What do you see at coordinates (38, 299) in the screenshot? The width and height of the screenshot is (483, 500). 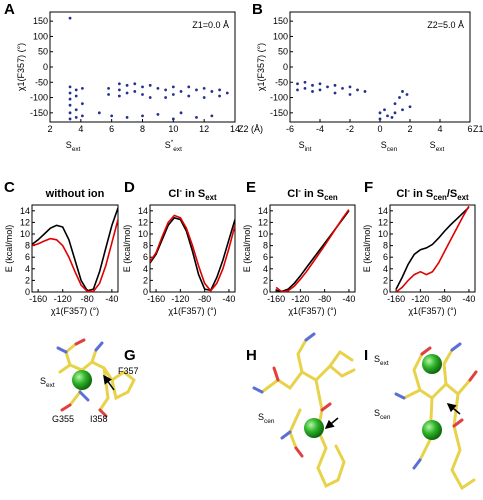 I see `x-tick-label: -160` at bounding box center [38, 299].